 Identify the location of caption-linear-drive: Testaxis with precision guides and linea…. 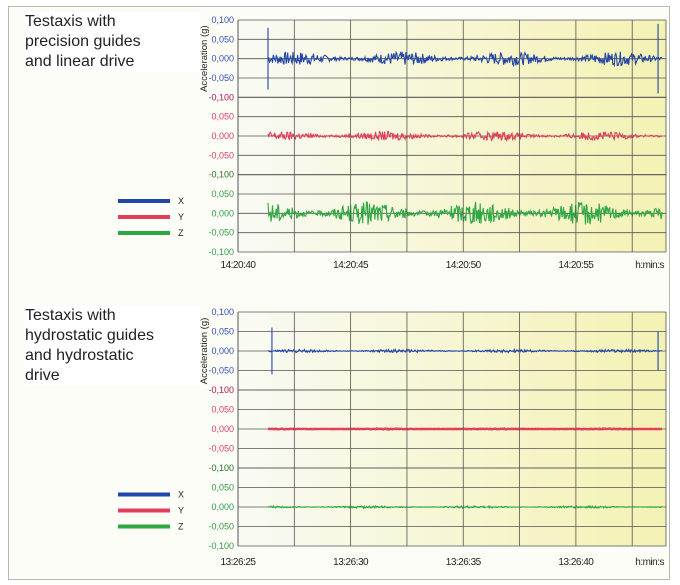
(112, 42).